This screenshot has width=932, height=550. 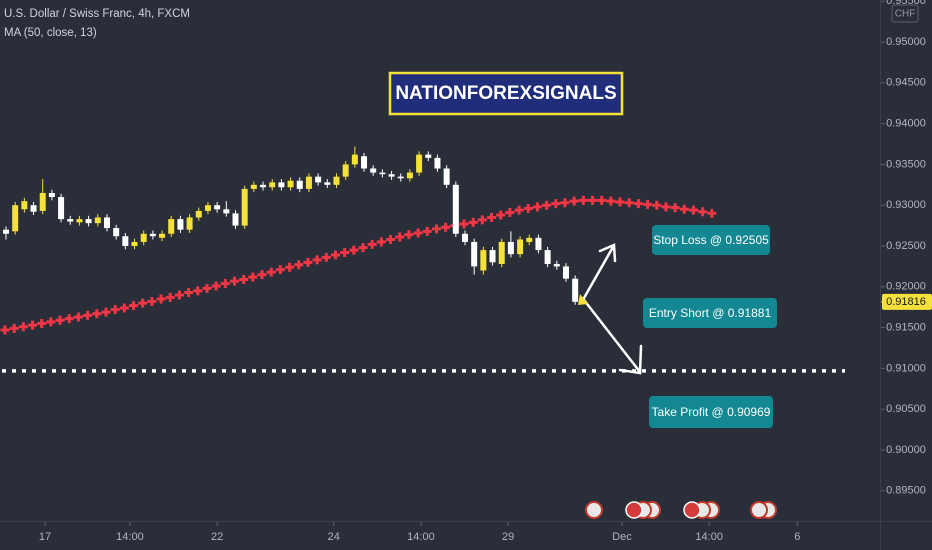 I want to click on cursor, so click(x=583, y=299).